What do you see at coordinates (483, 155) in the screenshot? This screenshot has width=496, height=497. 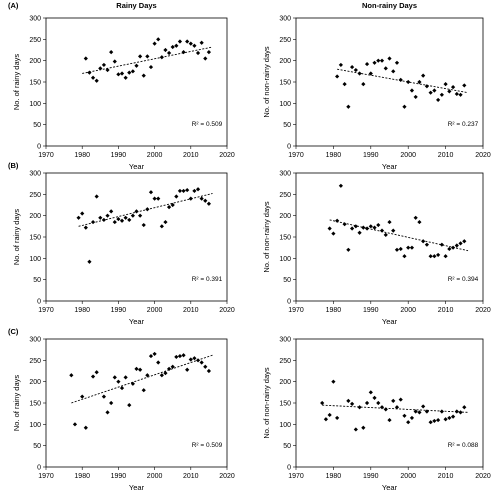 I see `chart-2-xtick-label: 2020` at bounding box center [483, 155].